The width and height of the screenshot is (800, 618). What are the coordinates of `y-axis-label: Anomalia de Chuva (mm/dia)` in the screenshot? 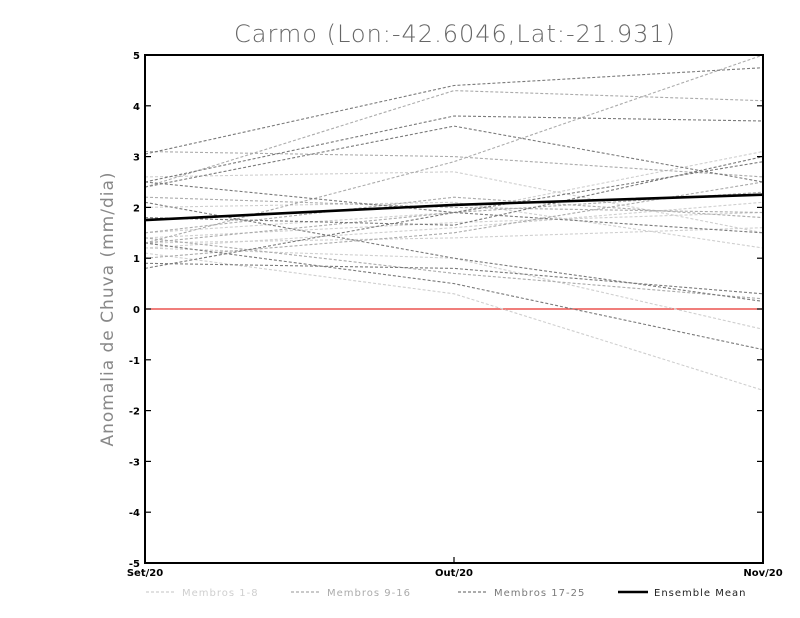 It's located at (108, 308).